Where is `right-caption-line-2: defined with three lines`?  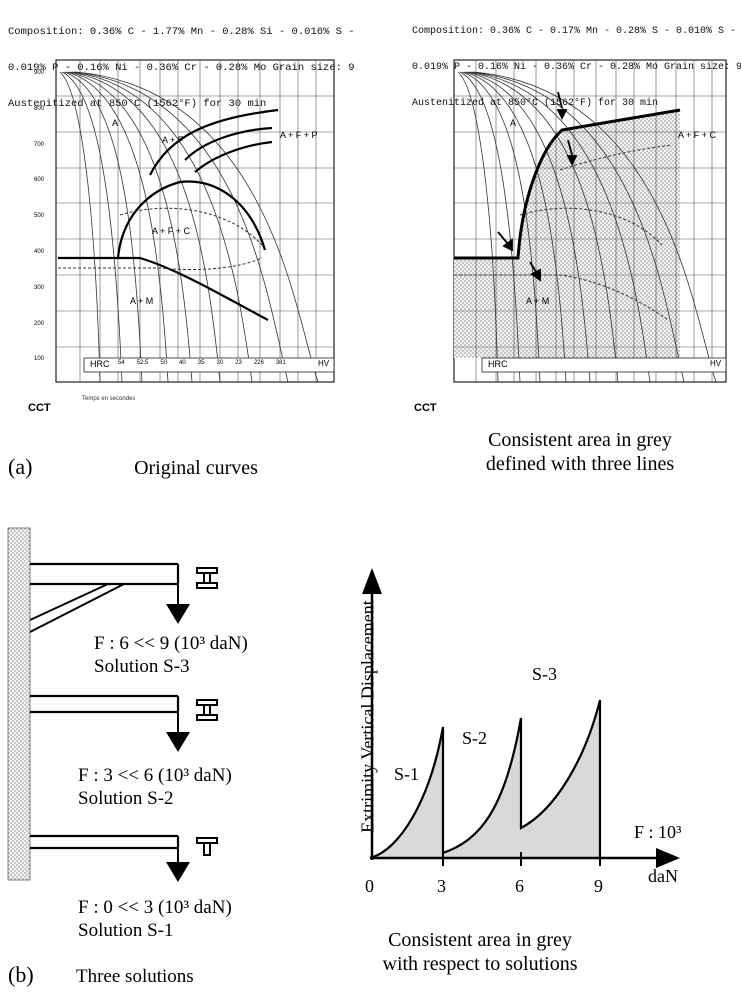
right-caption-line-2: defined with three lines is located at coordinates (580, 464).